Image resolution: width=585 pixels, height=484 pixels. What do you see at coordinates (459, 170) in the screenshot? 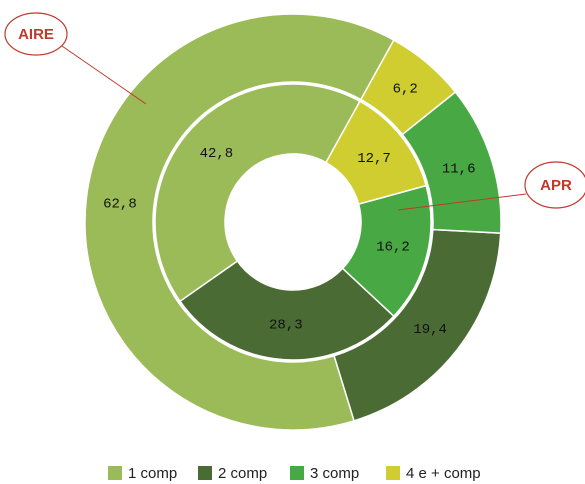
I see `data-label: 11,6` at bounding box center [459, 170].